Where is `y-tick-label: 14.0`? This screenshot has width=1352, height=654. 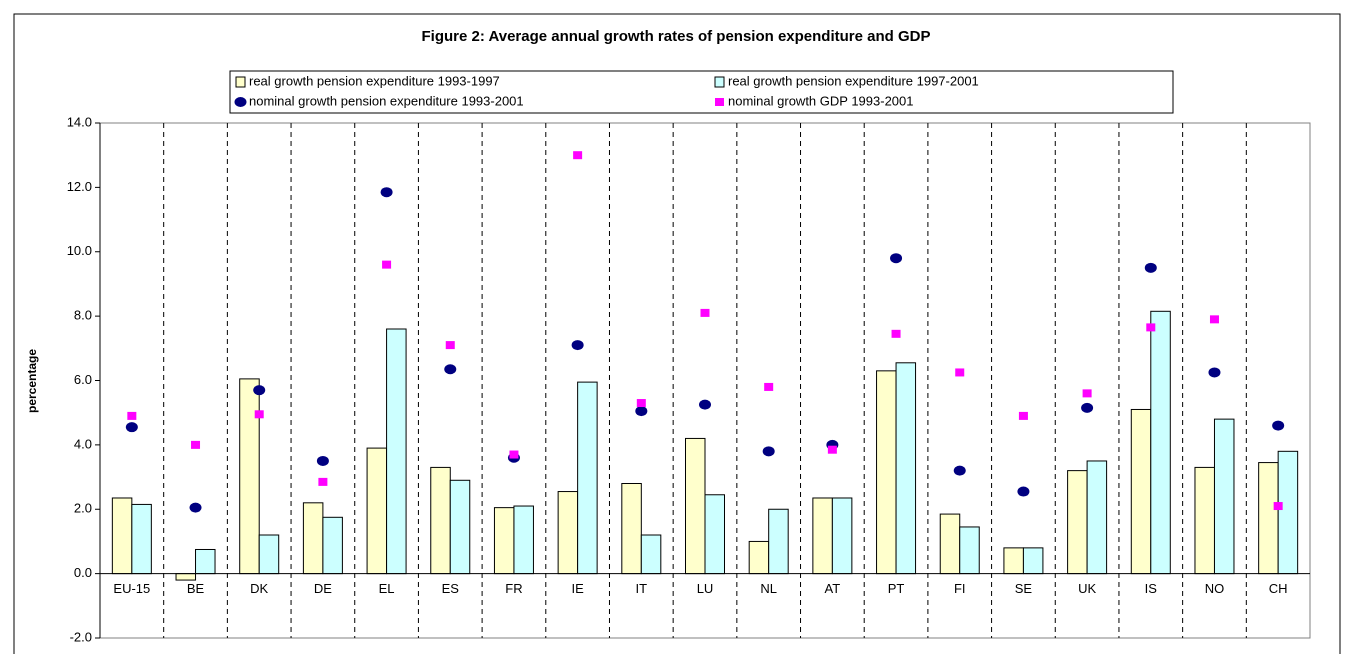
y-tick-label: 14.0 is located at coordinates (79, 121).